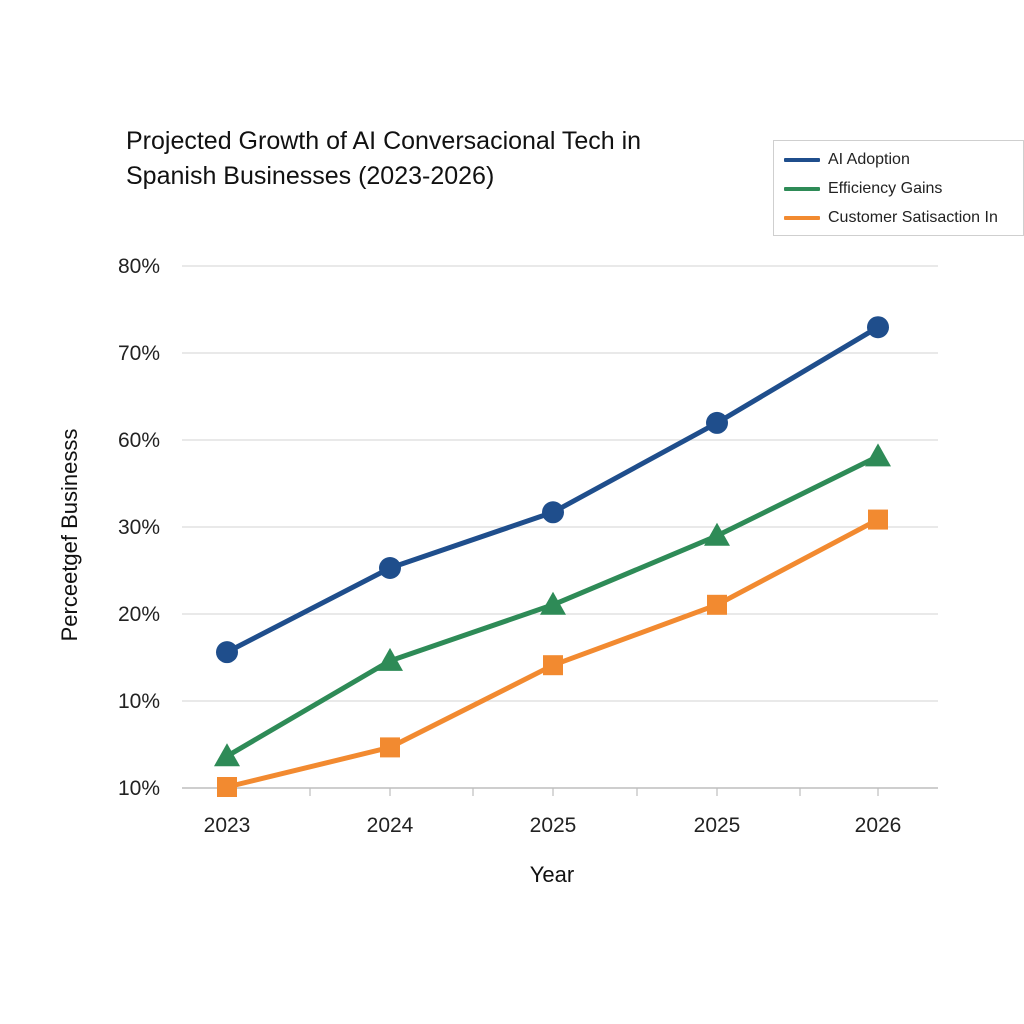 Image resolution: width=1024 pixels, height=1024 pixels. I want to click on x-tick-labels: 2023 2024 2025 2025 2026, so click(553, 825).